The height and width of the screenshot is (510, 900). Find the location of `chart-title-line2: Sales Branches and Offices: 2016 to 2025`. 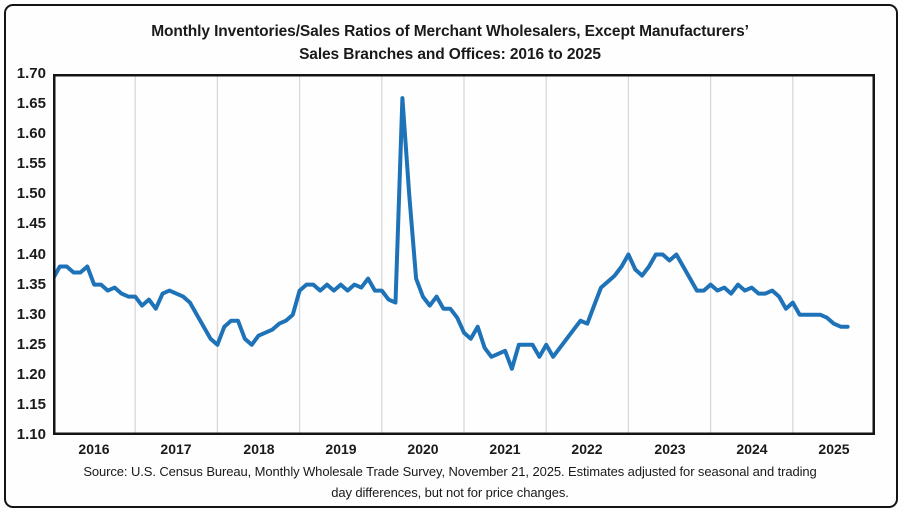

chart-title-line2: Sales Branches and Offices: 2016 to 2025 is located at coordinates (450, 54).